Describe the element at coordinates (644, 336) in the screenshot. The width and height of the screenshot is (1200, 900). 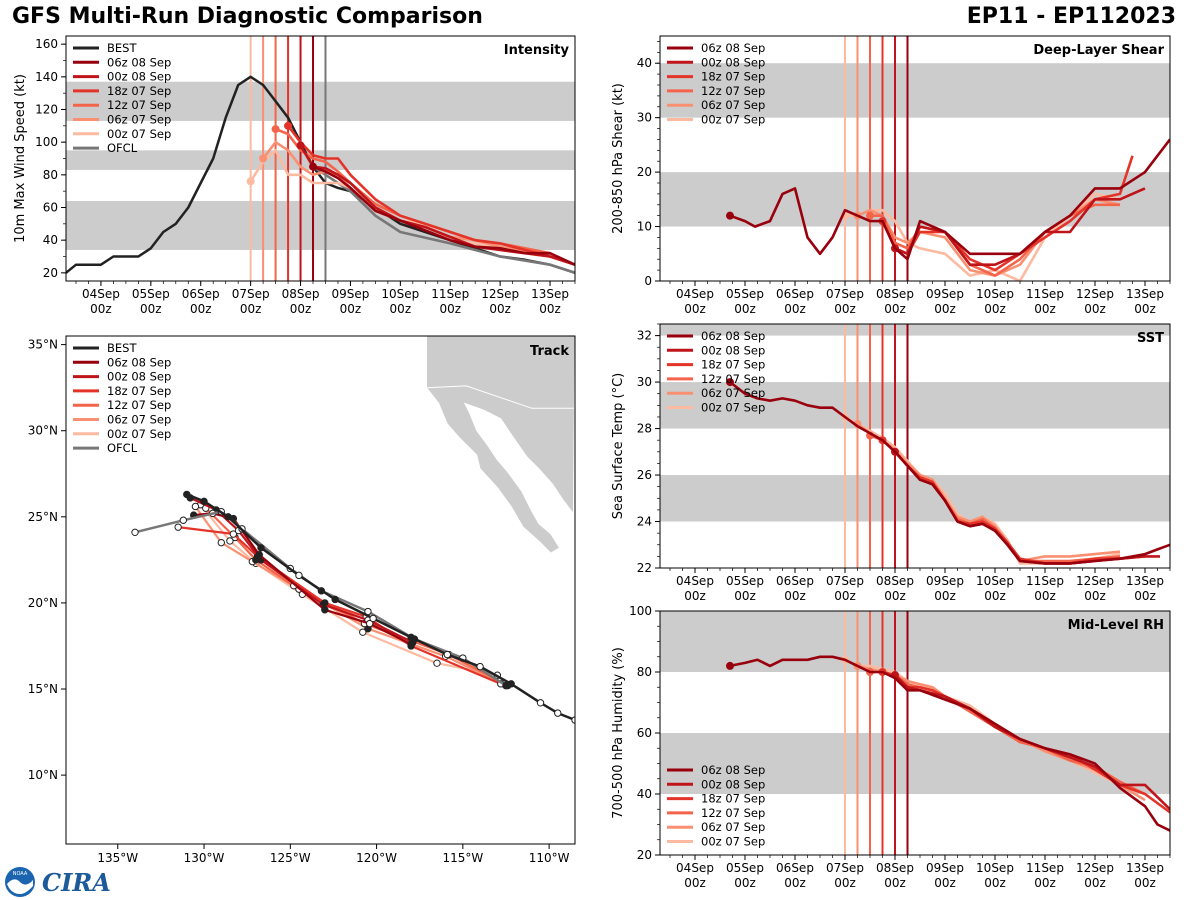
I see `sst-ytick-label: 32` at that location.